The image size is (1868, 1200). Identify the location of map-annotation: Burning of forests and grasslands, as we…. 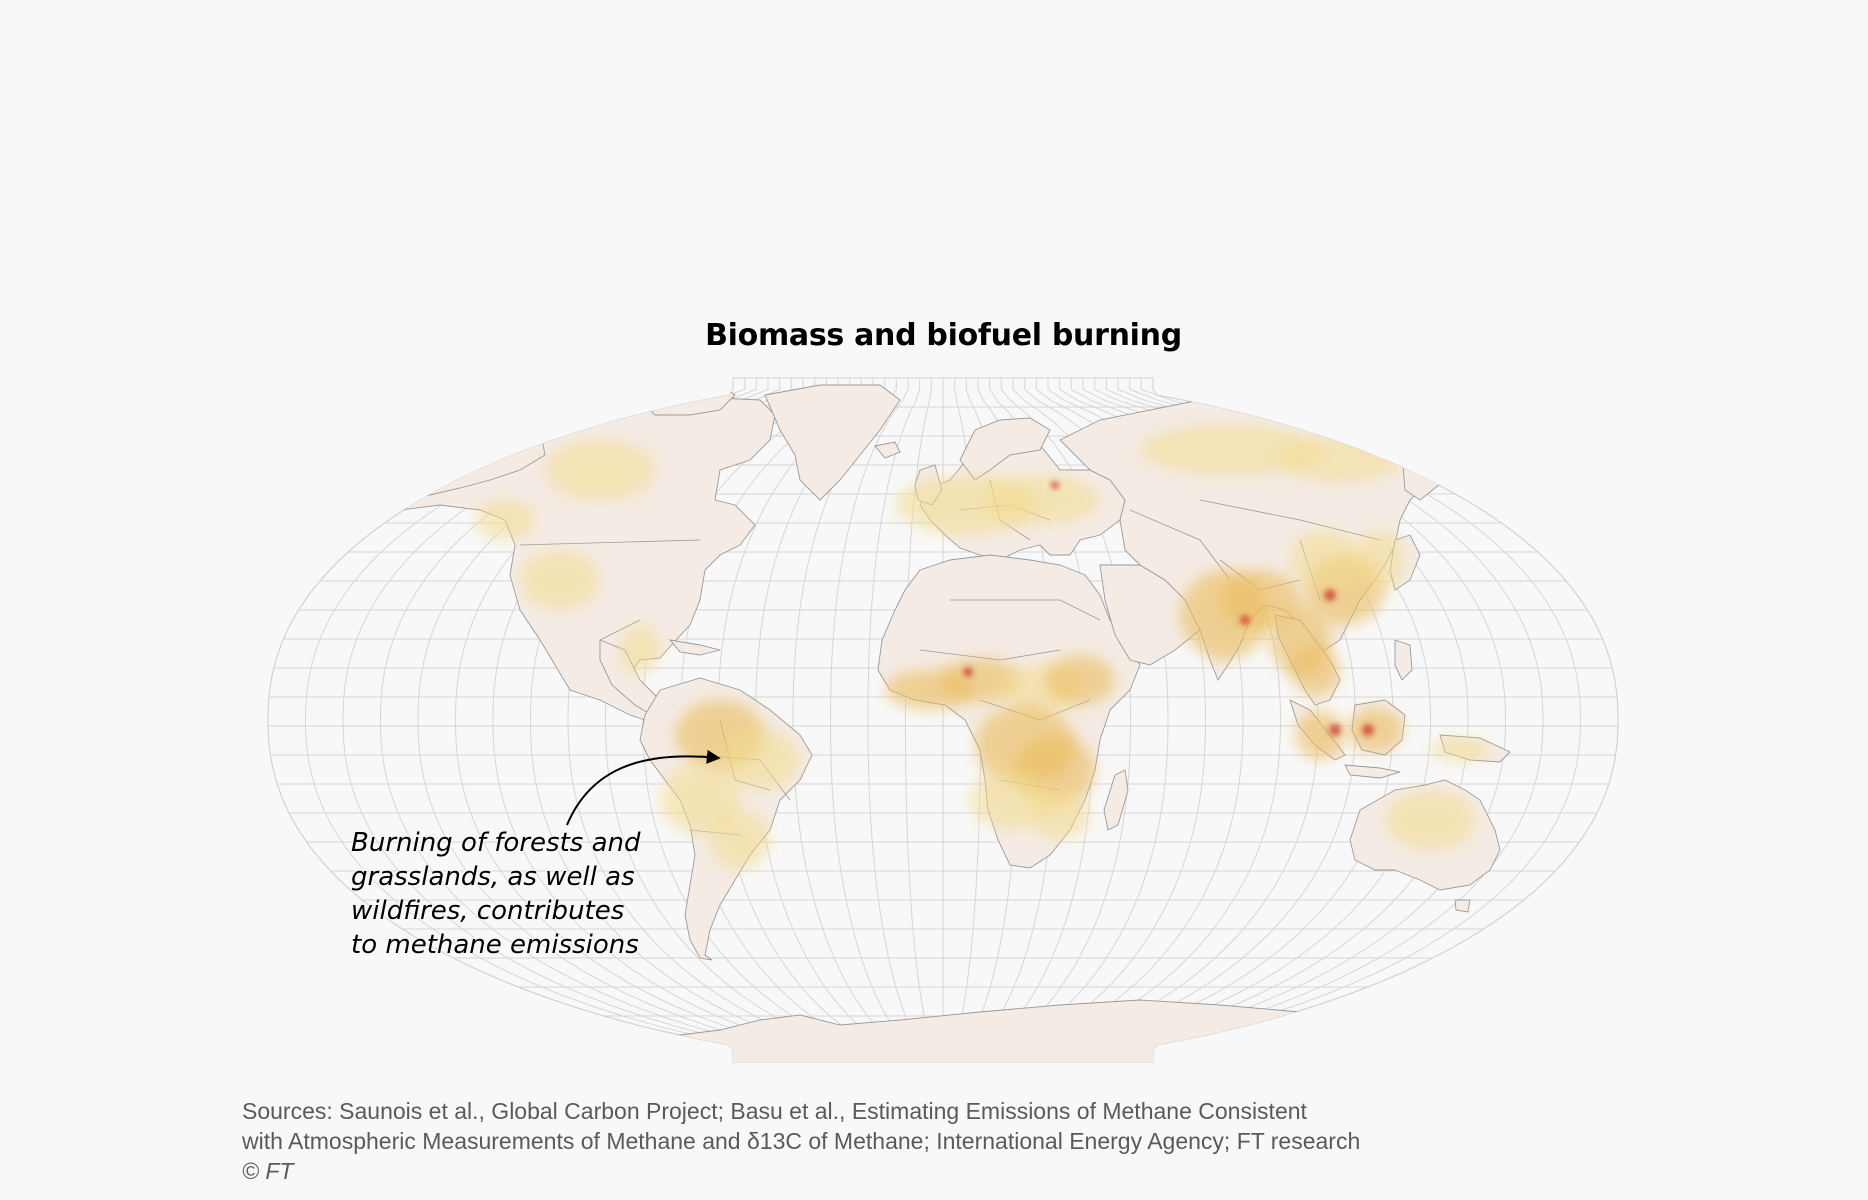
(521, 894).